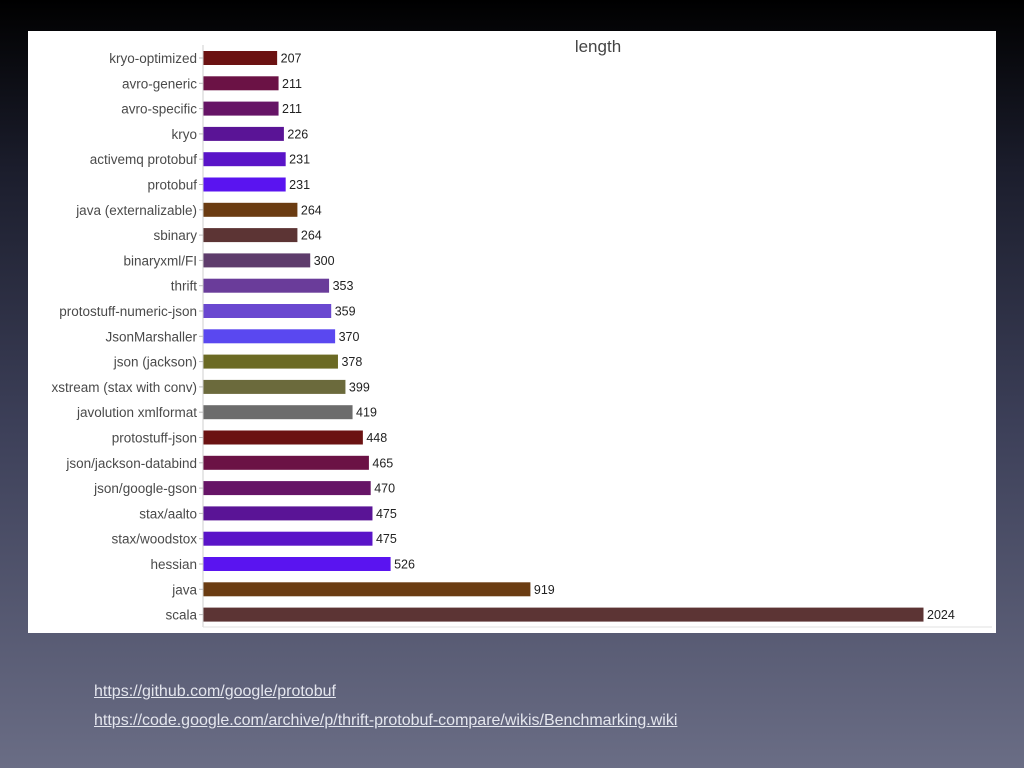  Describe the element at coordinates (155, 362) in the screenshot. I see `category-label: json (jackson)` at that location.